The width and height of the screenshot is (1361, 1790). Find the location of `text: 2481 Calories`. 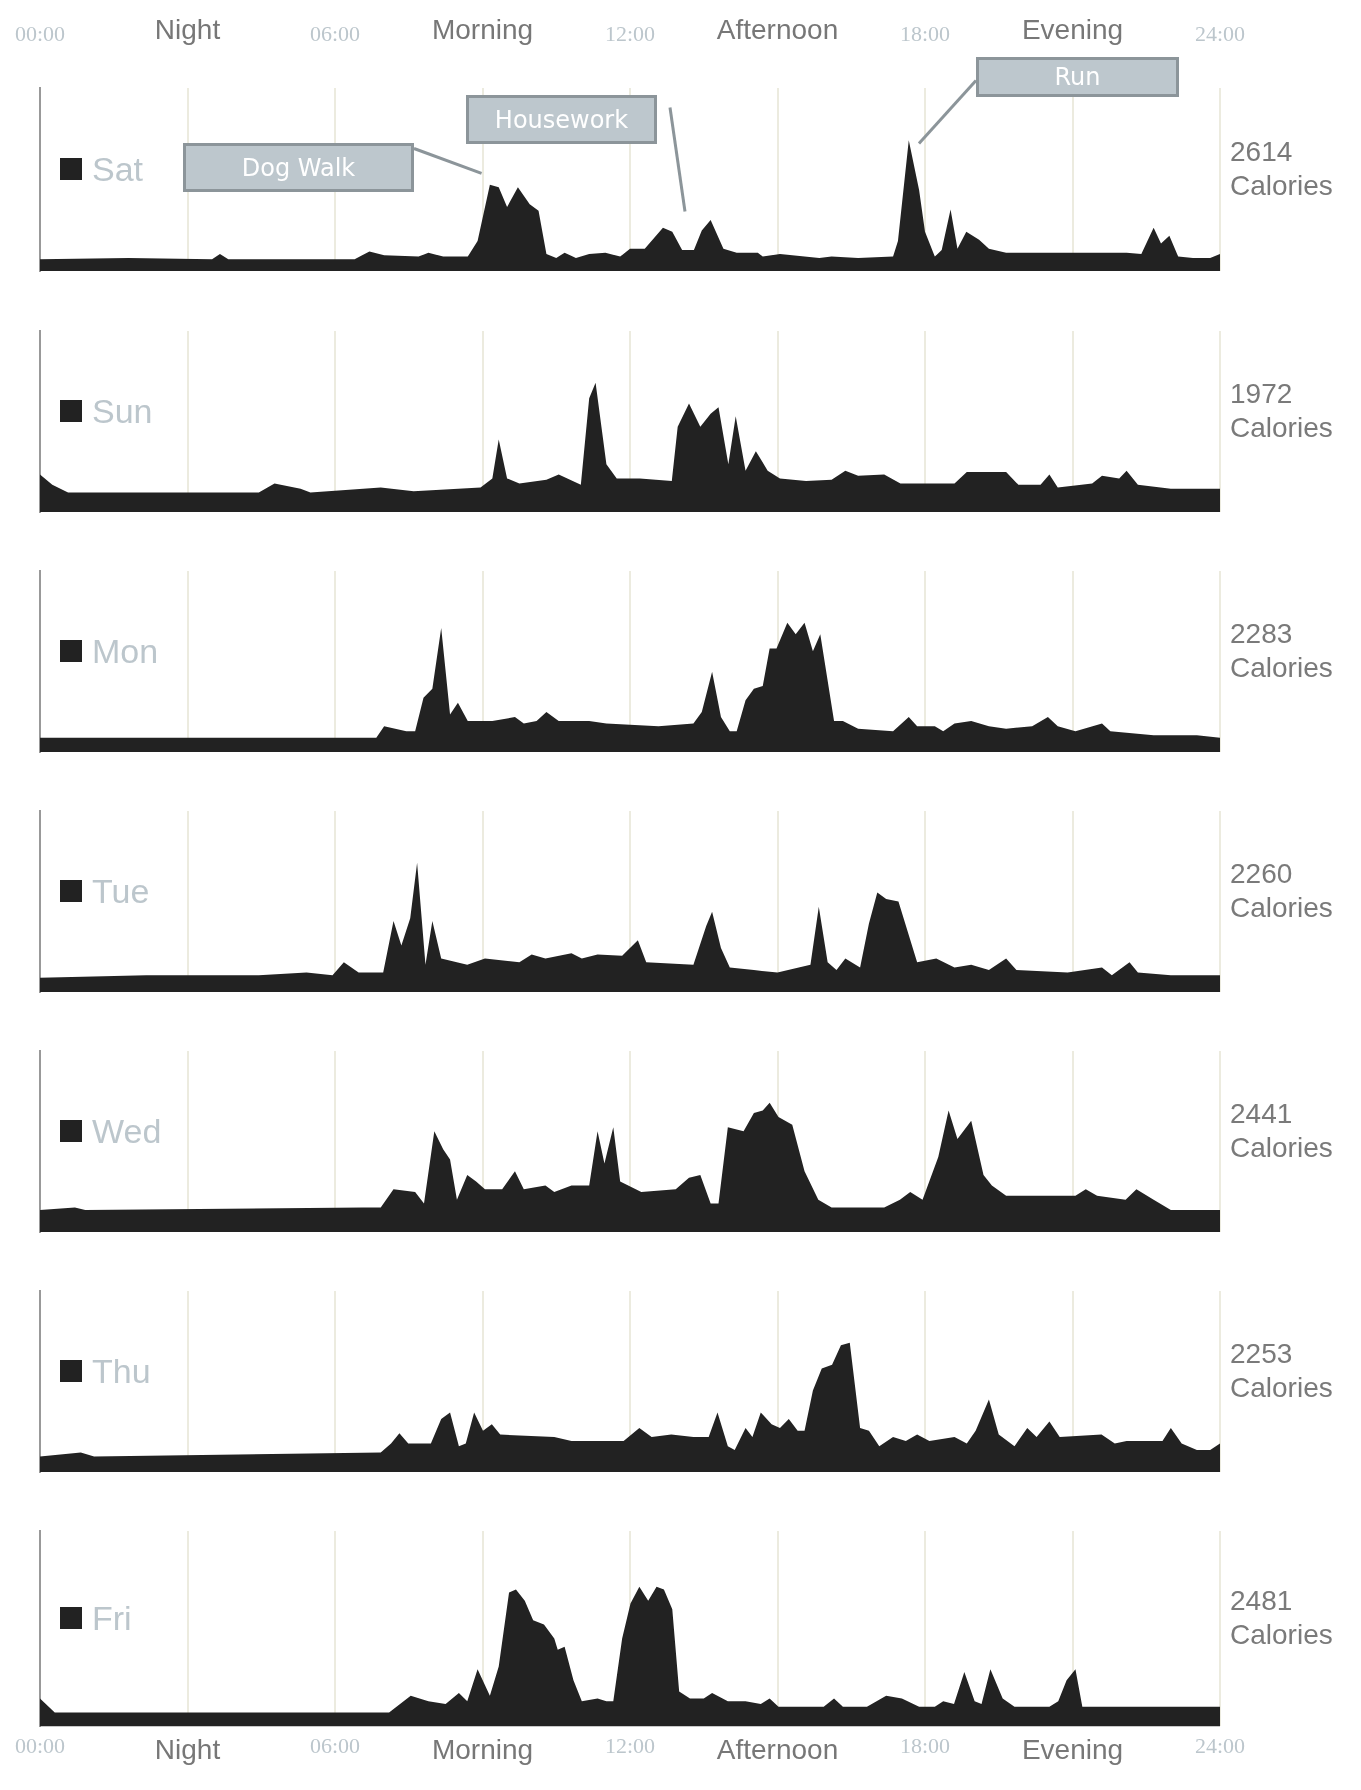

text: 2481 Calories is located at coordinates (1282, 1617).